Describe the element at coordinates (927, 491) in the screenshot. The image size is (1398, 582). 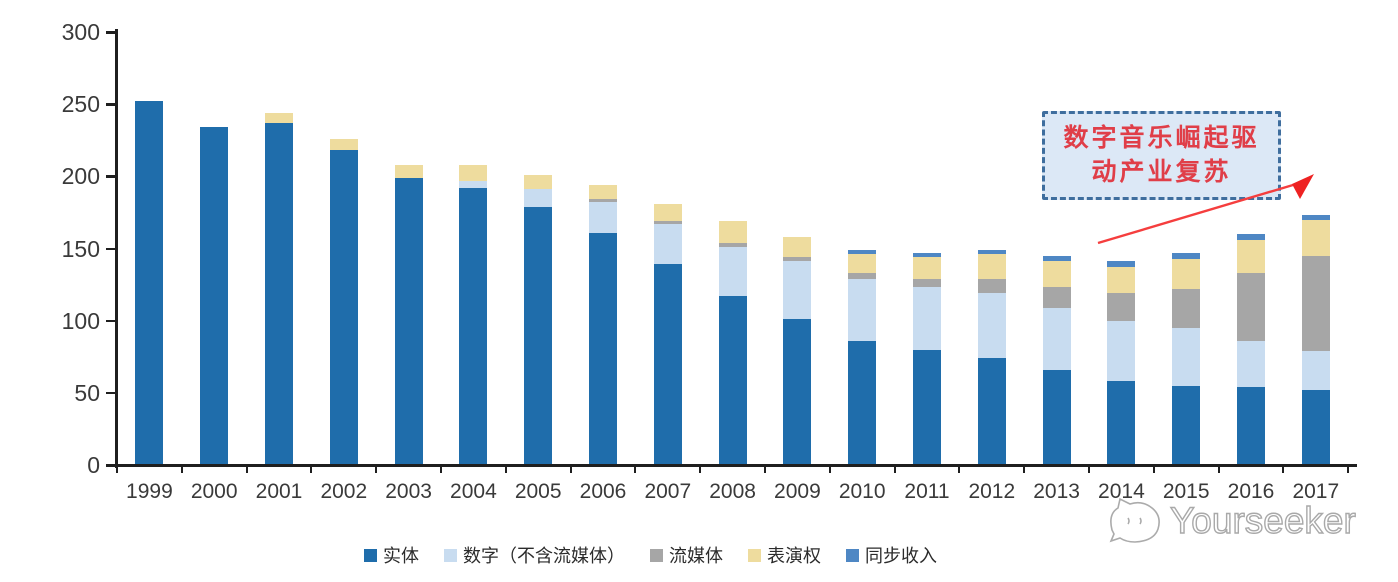
I see `x-axis-label-2011: 2011` at that location.